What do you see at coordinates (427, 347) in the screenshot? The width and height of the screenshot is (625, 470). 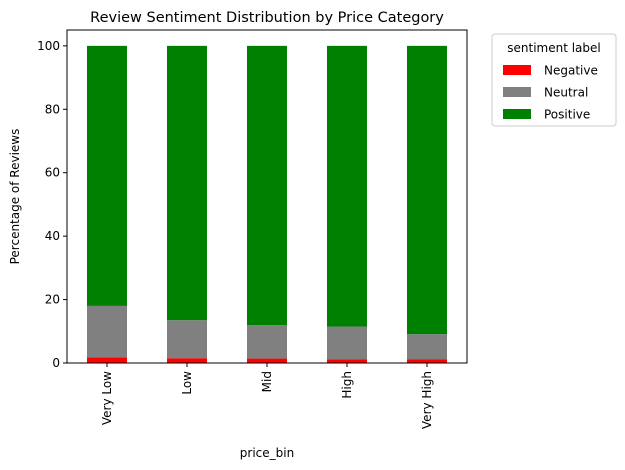 I see `bar-neutral-very-high` at bounding box center [427, 347].